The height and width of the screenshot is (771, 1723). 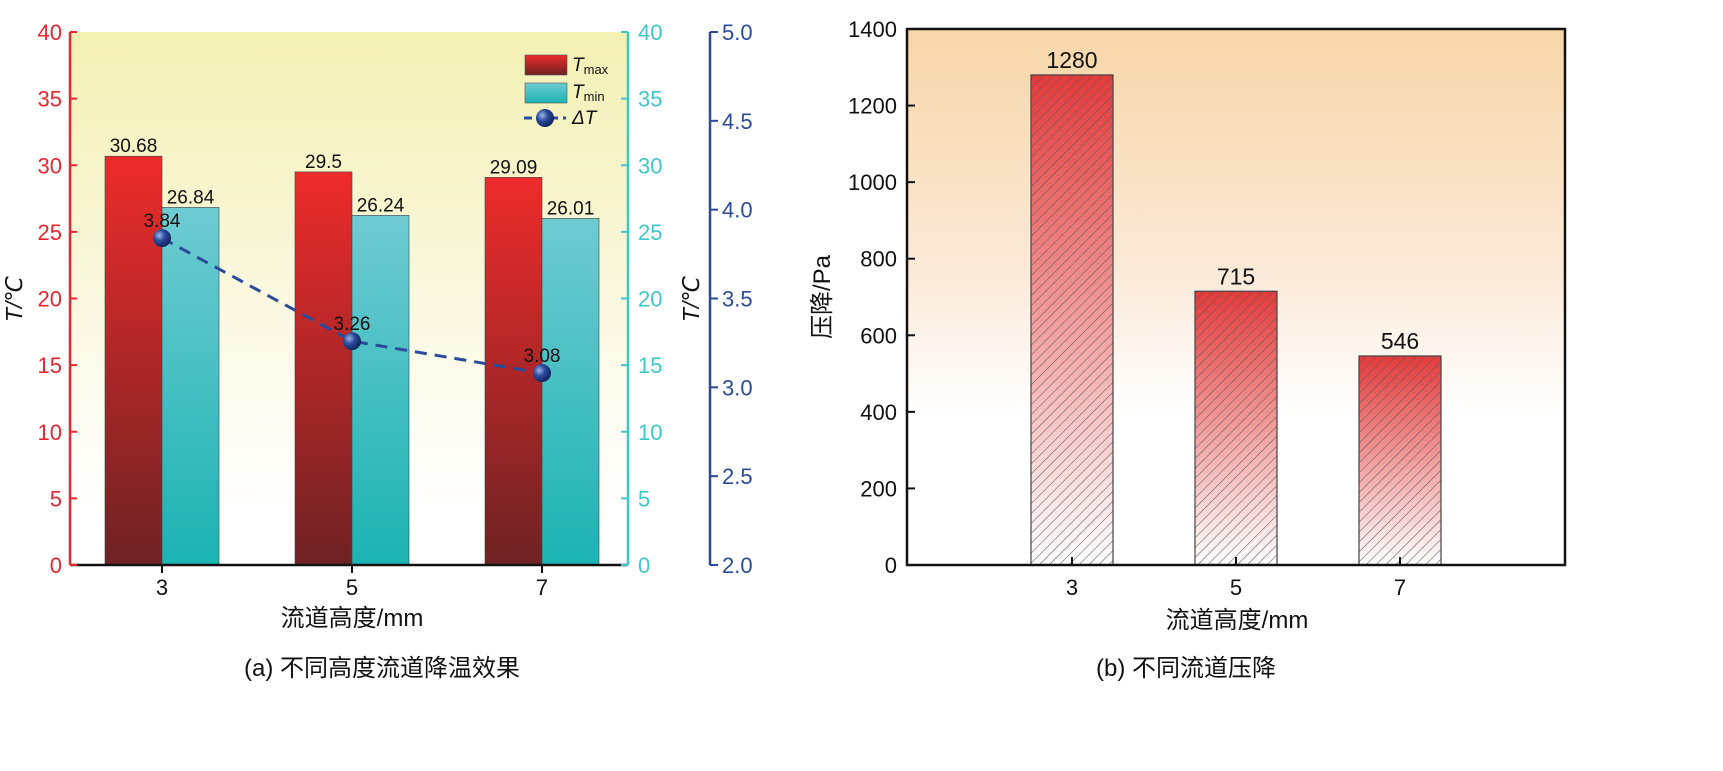 I want to click on panel-b-value-labels: 1280 715 546, so click(x=1232, y=200).